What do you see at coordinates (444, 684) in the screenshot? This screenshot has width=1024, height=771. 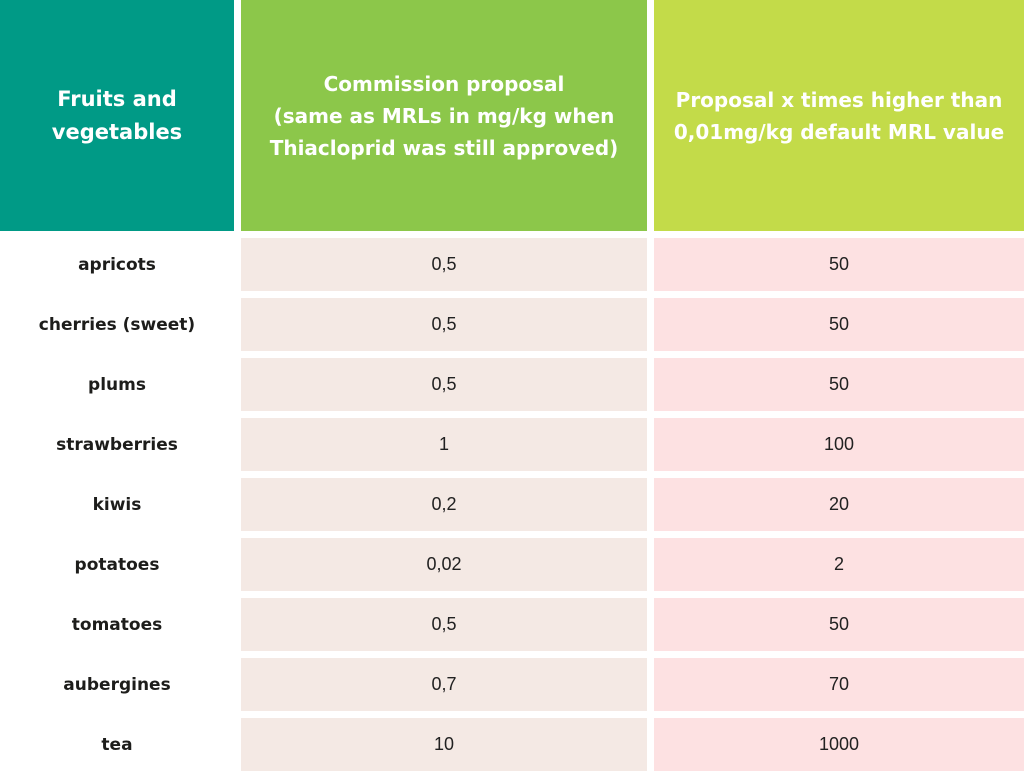 I see `proposal-cell-aubergines: 0,7` at bounding box center [444, 684].